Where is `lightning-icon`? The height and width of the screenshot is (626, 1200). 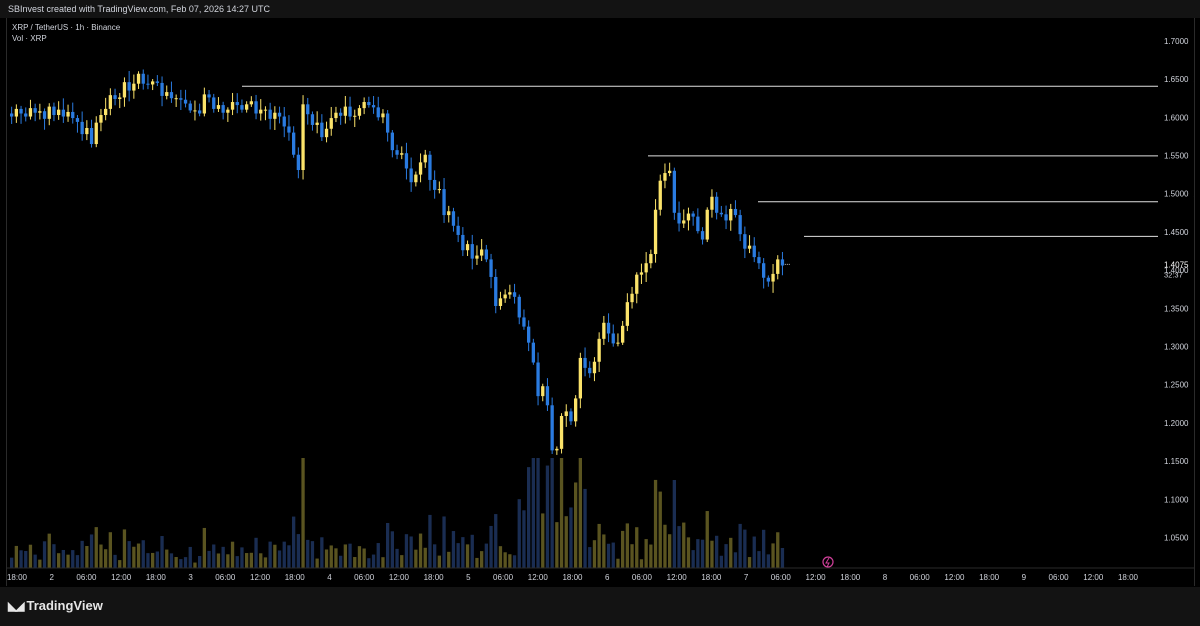
lightning-icon is located at coordinates (828, 562).